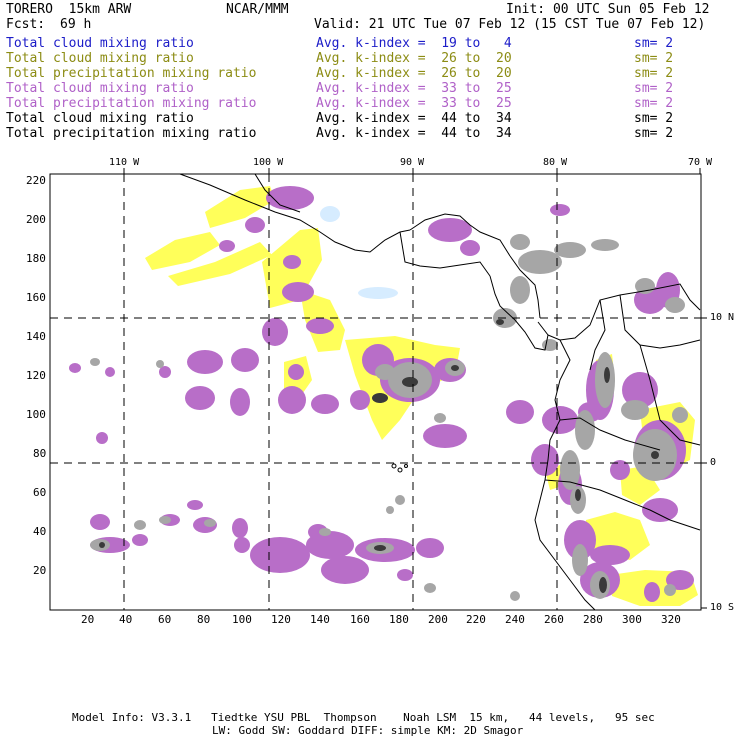  What do you see at coordinates (88, 619) in the screenshot?
I see `x-tick-label: 20` at bounding box center [88, 619].